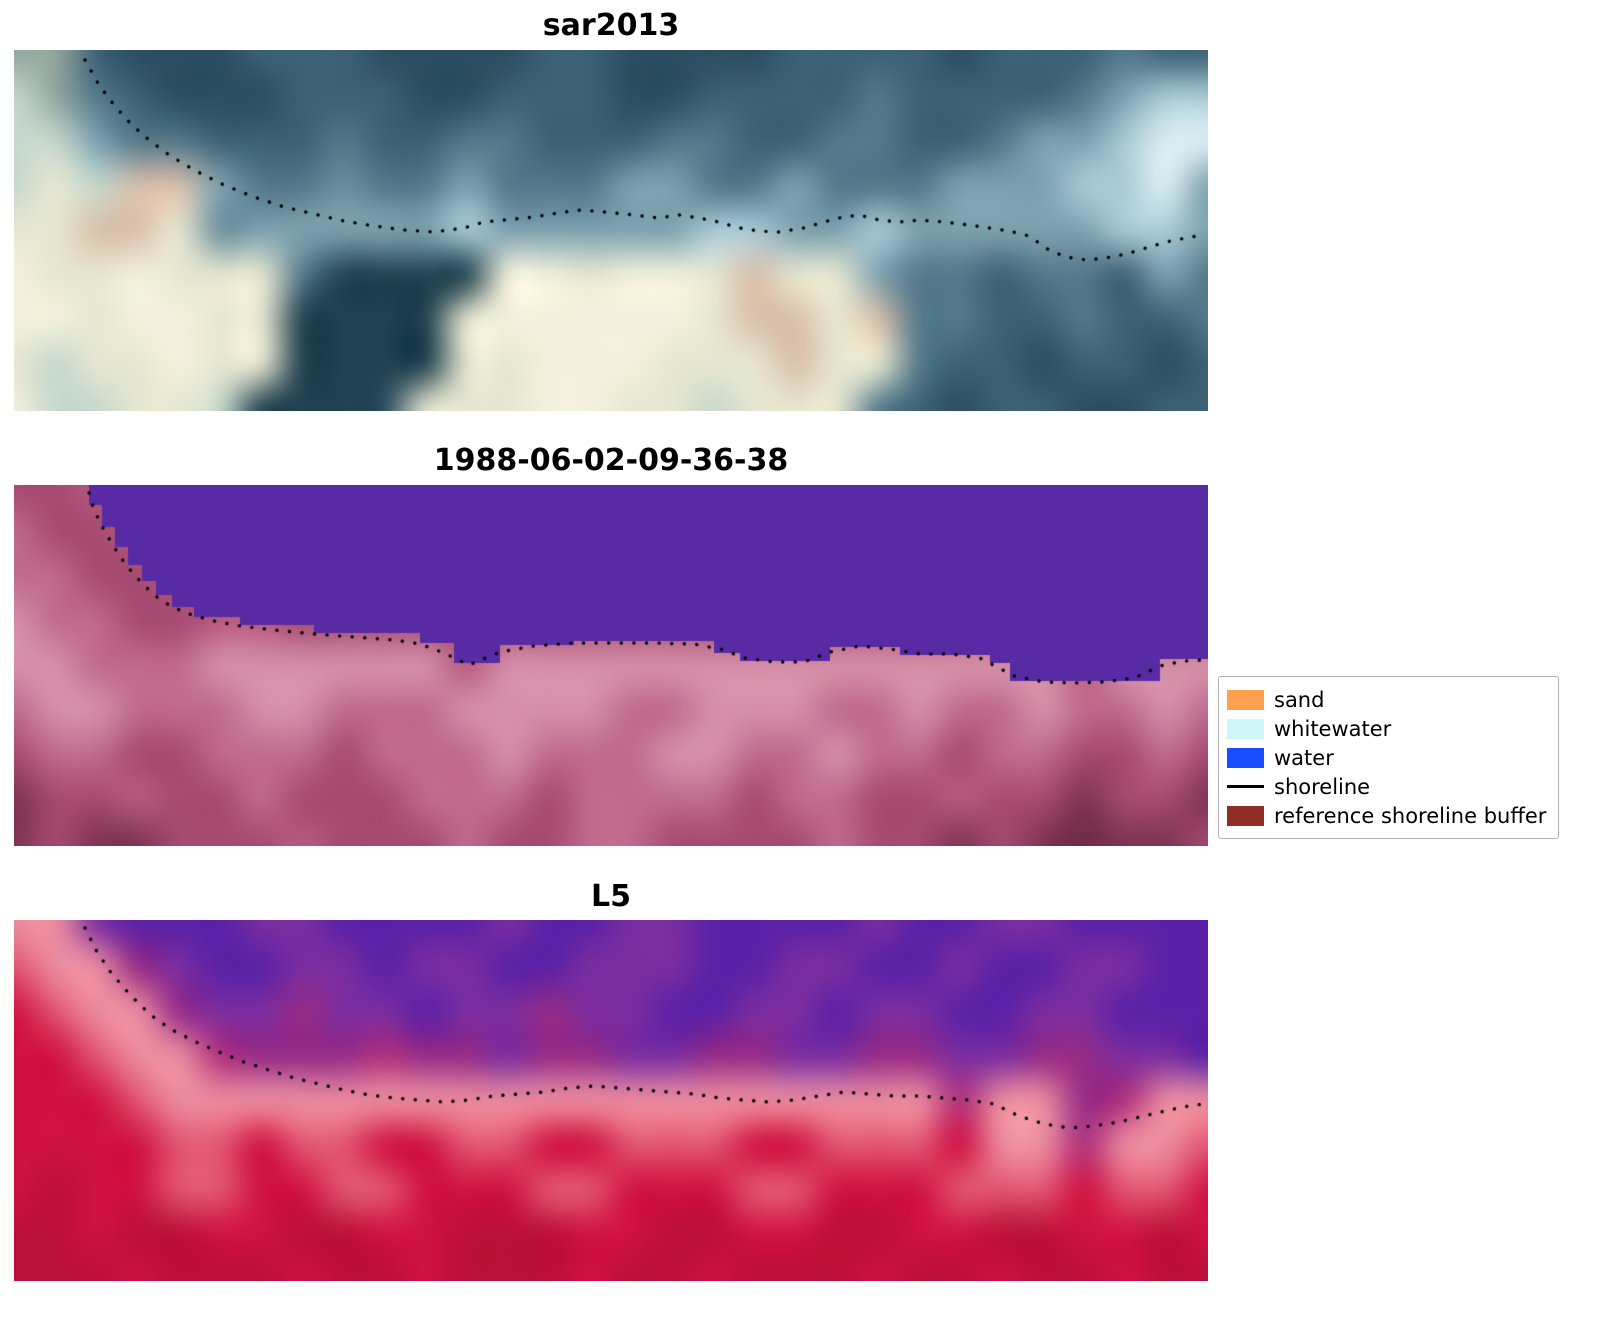 This screenshot has width=1618, height=1337. Describe the element at coordinates (1410, 815) in the screenshot. I see `legend-label: reference shoreline buffer` at that location.